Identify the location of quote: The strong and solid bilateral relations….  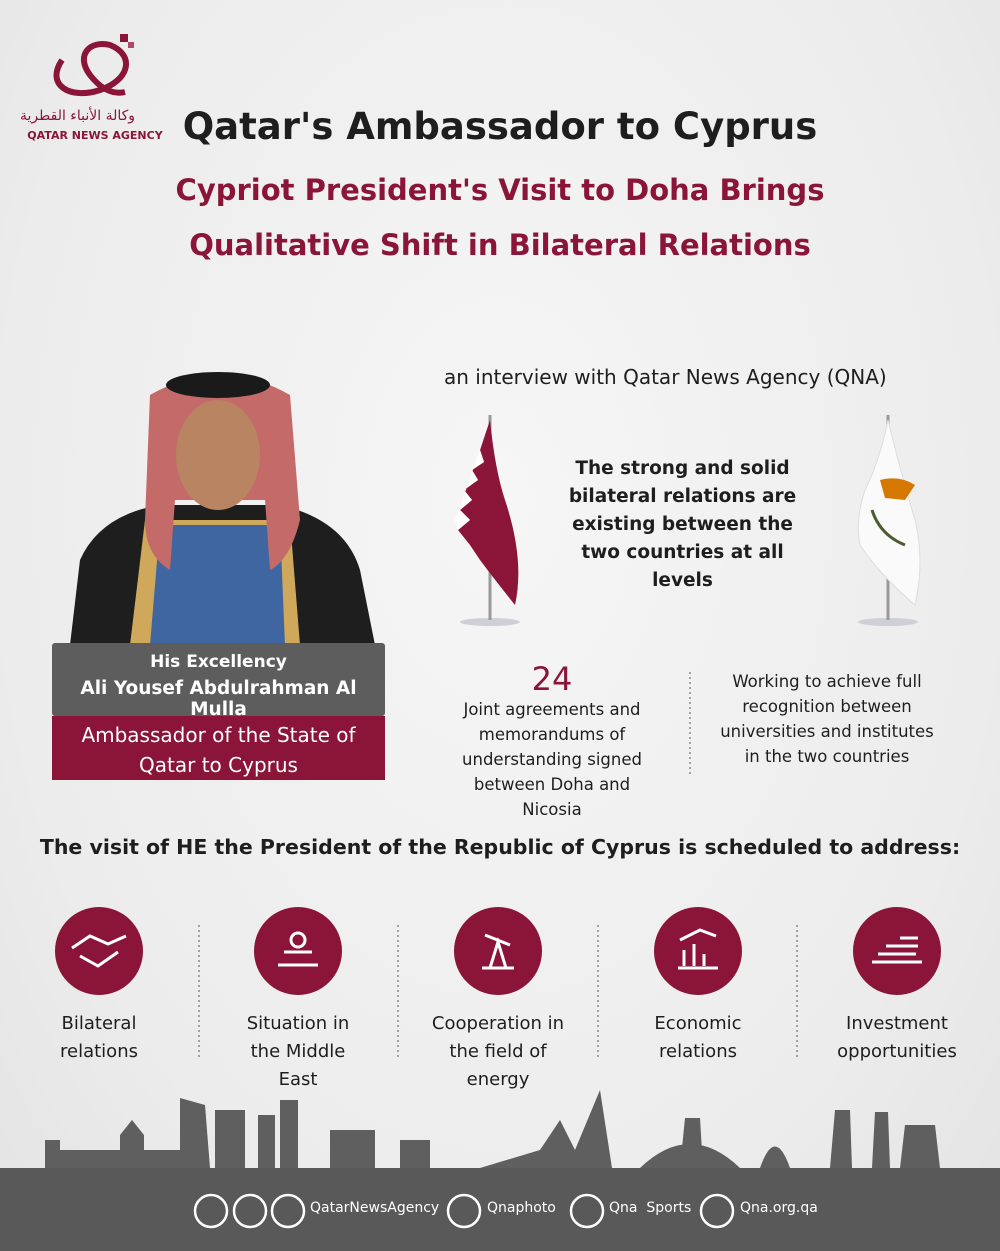
(682, 524).